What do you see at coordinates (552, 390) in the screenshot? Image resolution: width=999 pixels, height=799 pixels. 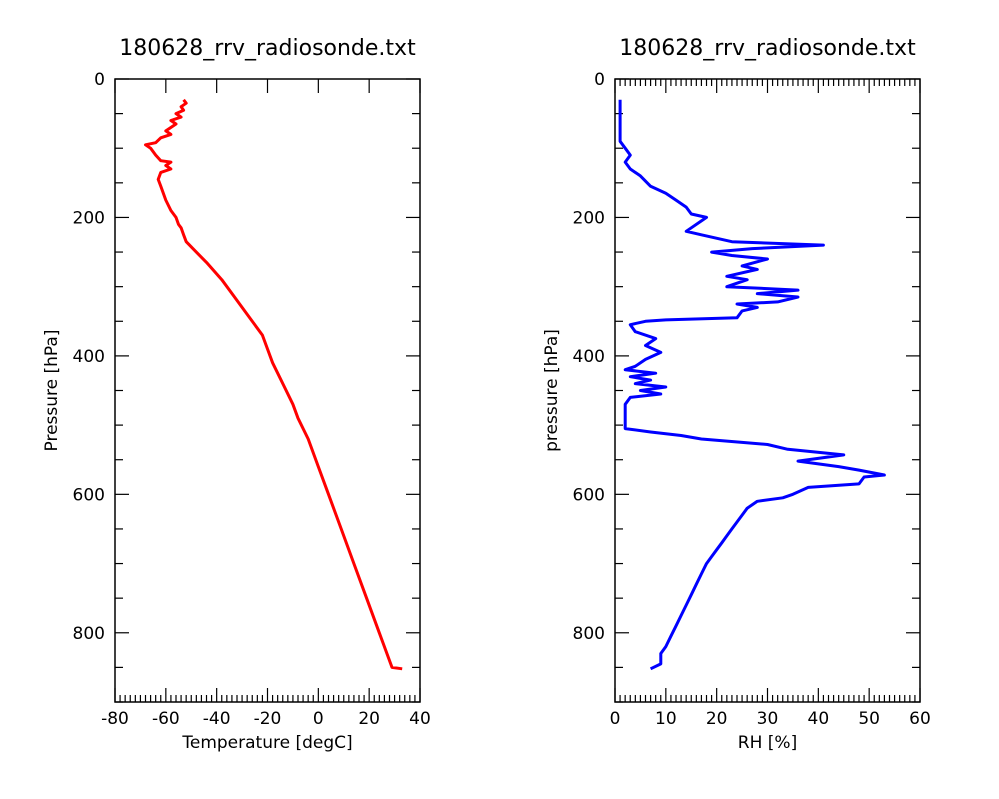 I see `y-axis-label: pressure [hPa]` at bounding box center [552, 390].